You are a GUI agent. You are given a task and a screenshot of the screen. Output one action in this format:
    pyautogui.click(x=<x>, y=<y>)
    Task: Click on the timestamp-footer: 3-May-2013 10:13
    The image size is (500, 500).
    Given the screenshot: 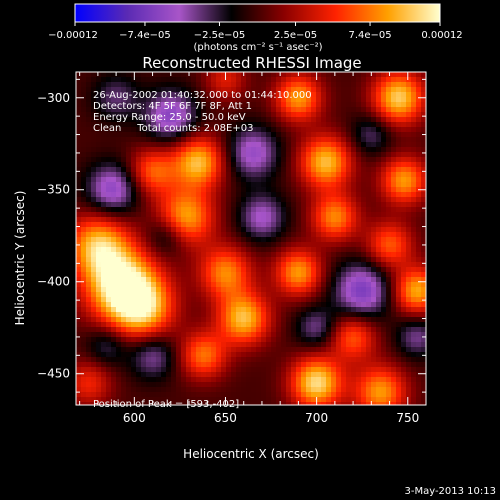 What is the action you would take?
    pyautogui.click(x=450, y=491)
    